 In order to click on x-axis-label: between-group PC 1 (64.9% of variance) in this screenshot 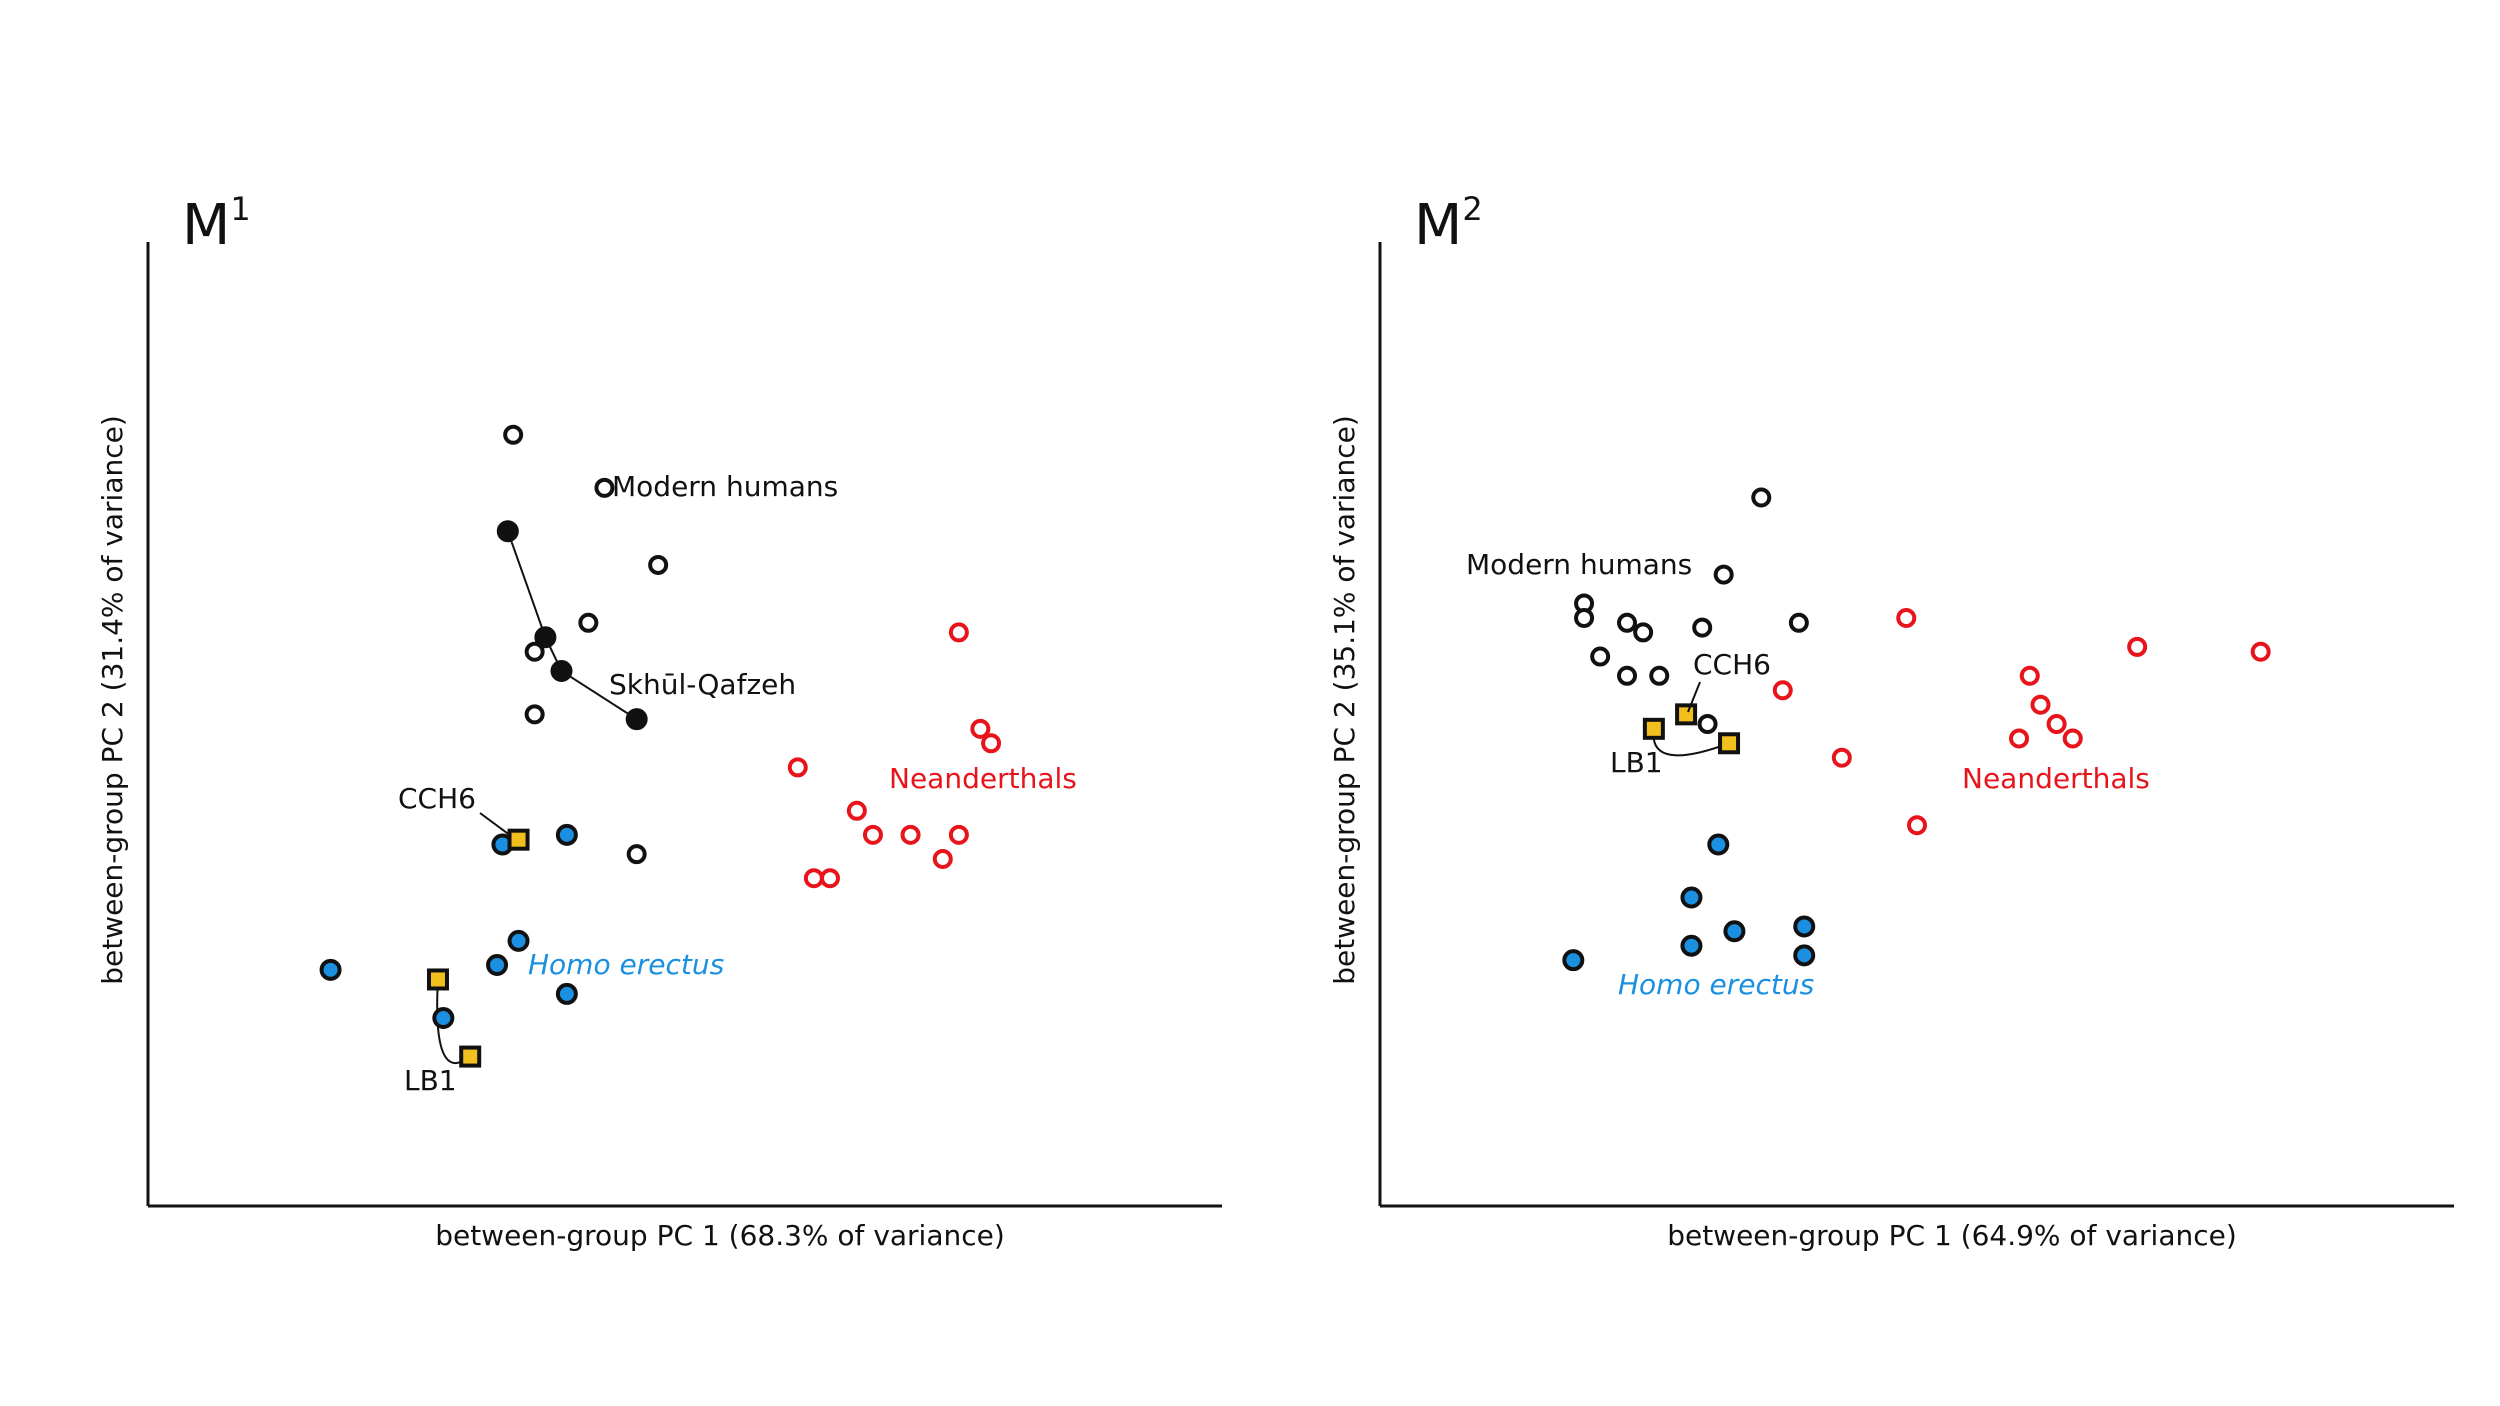, I will do `click(1952, 1235)`.